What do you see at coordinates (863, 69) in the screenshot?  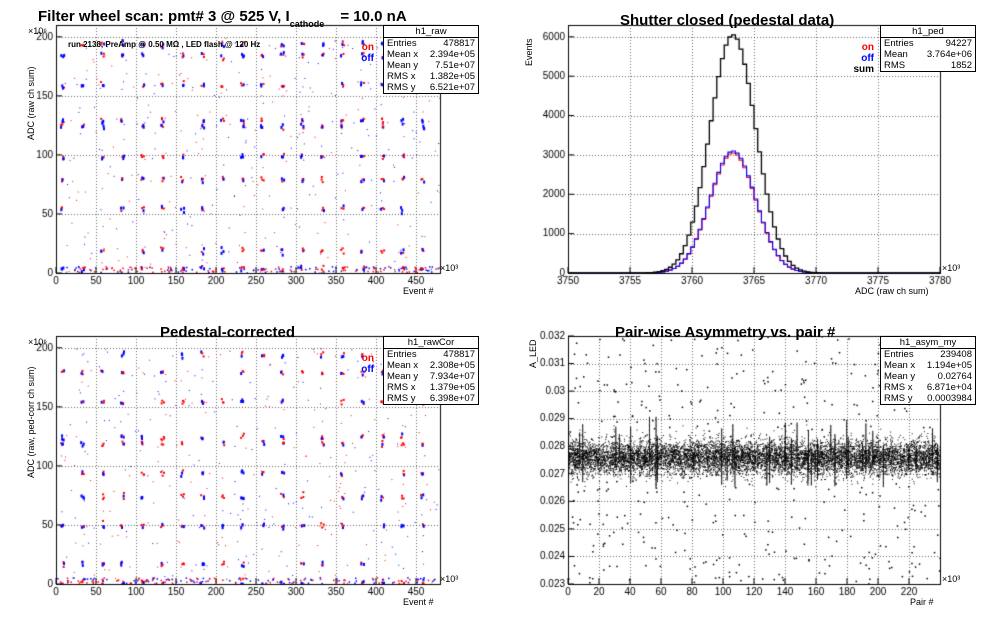 I see `legend-sum: sum` at bounding box center [863, 69].